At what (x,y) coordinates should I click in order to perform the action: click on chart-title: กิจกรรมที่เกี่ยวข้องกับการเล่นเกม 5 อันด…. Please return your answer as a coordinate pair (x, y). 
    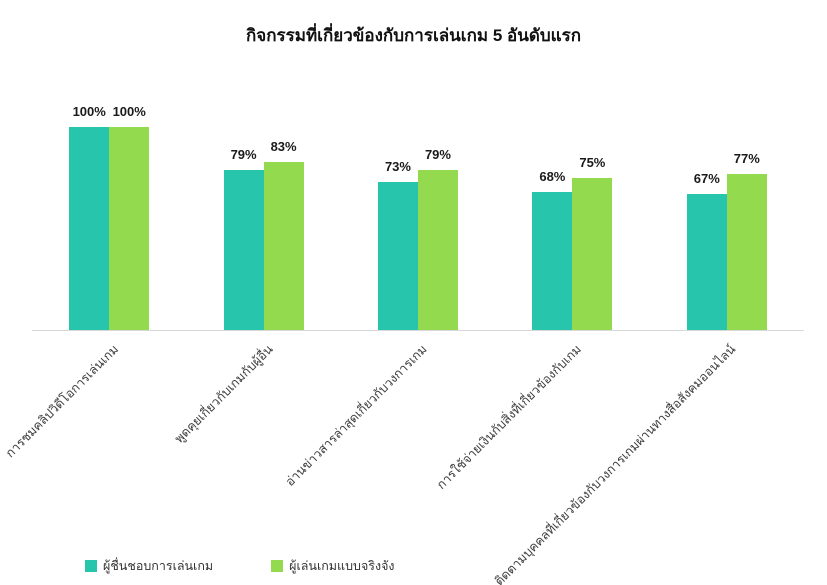
    Looking at the image, I should click on (413, 35).